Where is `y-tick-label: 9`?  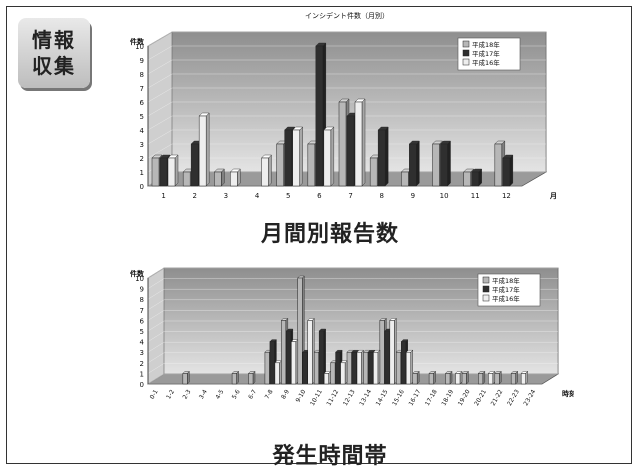 y-tick-label: 9 is located at coordinates (142, 61).